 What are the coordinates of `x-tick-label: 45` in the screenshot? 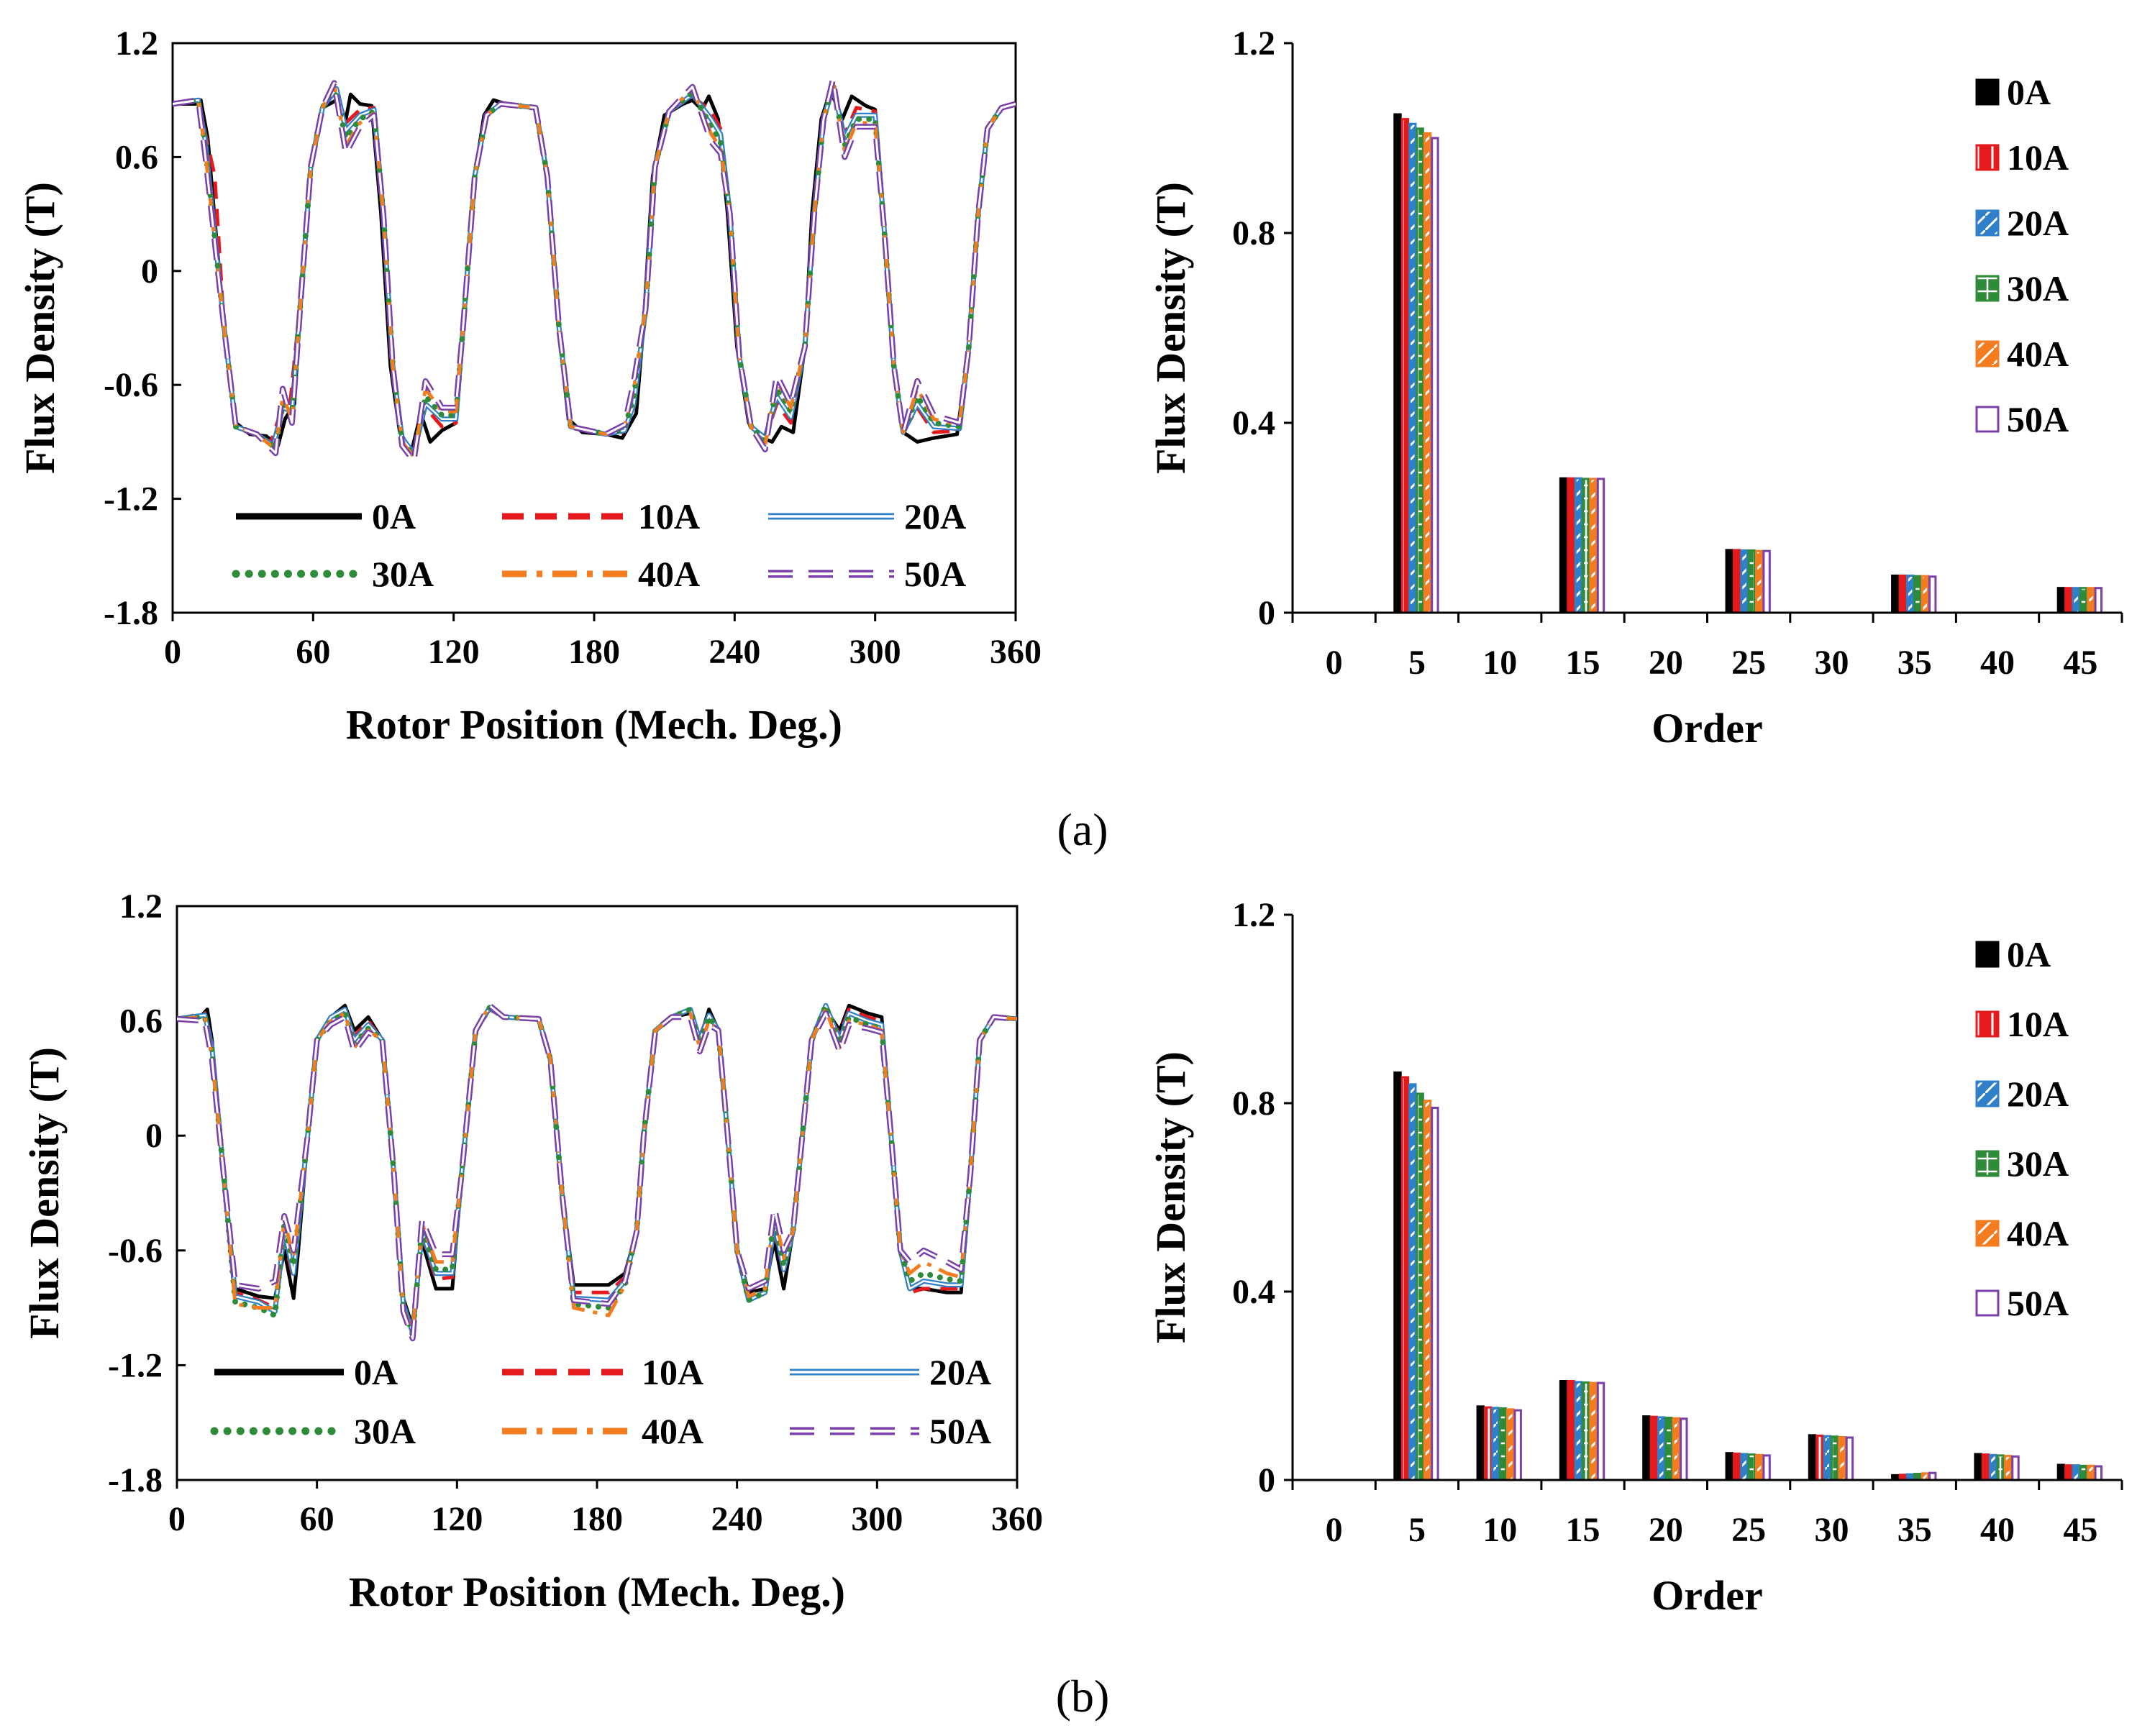 It's located at (2080, 1530).